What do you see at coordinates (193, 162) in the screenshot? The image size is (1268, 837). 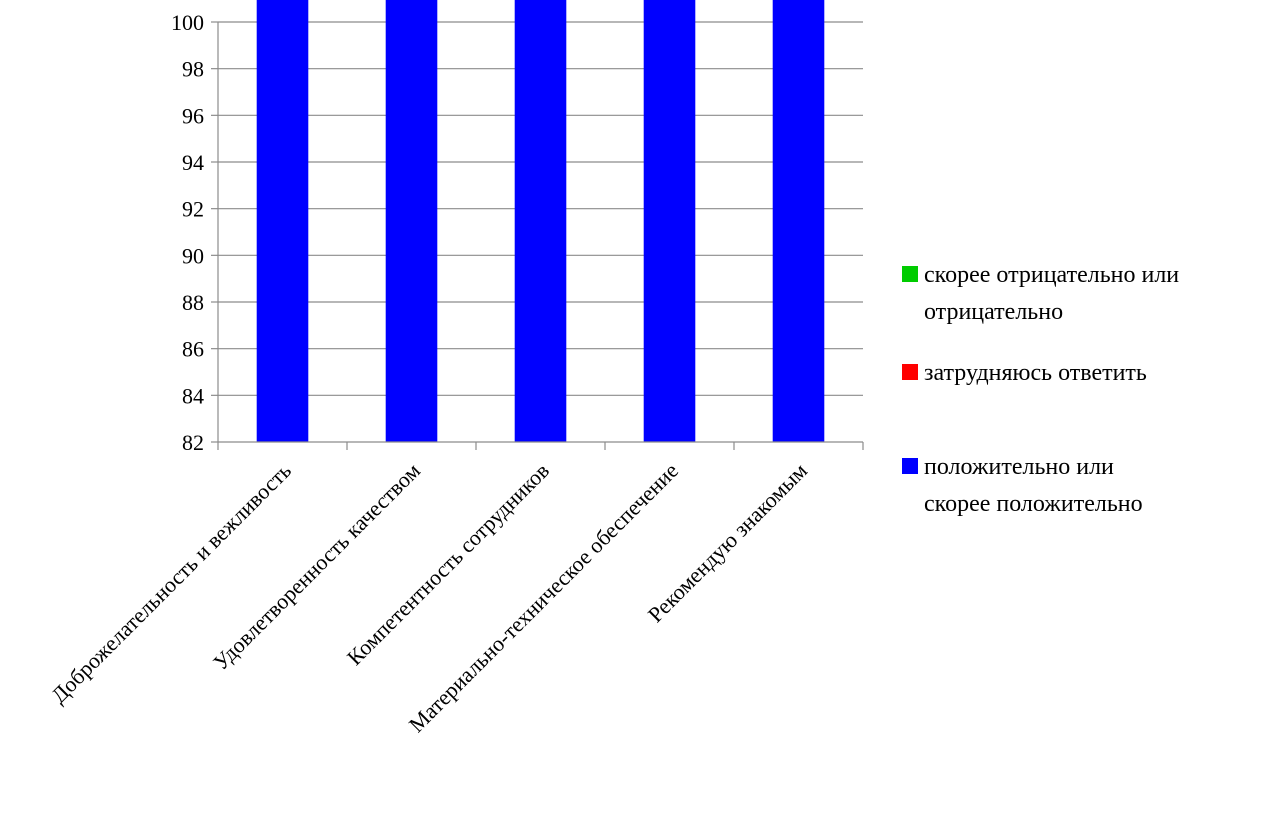 I see `y-tick-label: 94` at bounding box center [193, 162].